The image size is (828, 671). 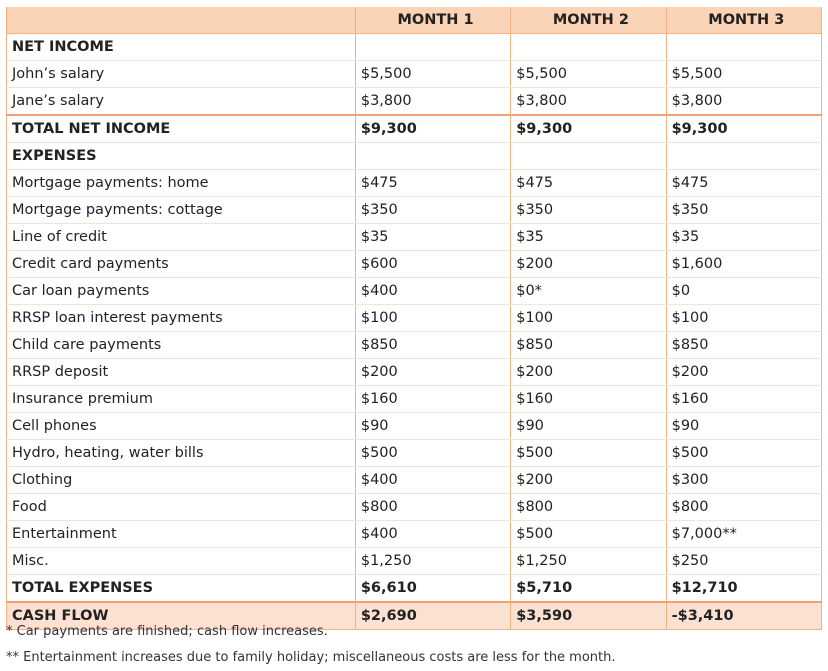 I want to click on month-3-cell: $250, so click(x=744, y=561).